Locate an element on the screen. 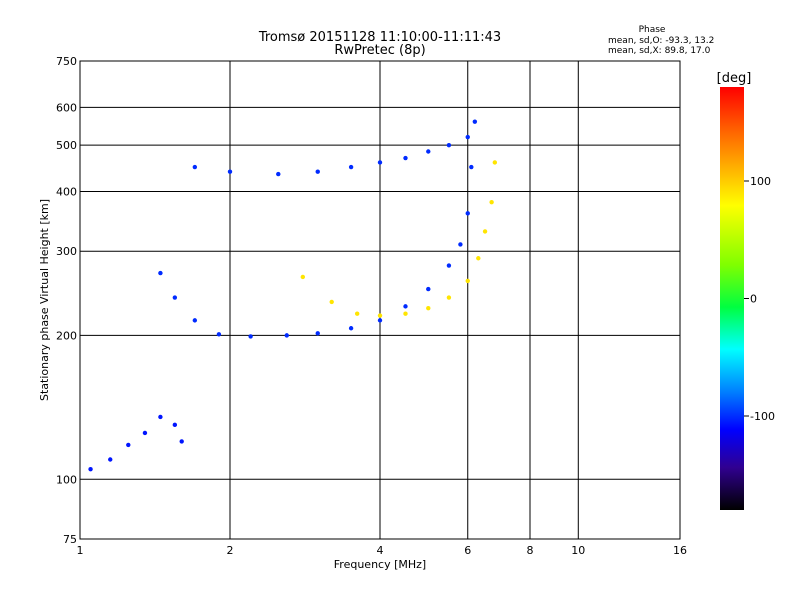  colorbar-tick-label: -100 is located at coordinates (762, 416).